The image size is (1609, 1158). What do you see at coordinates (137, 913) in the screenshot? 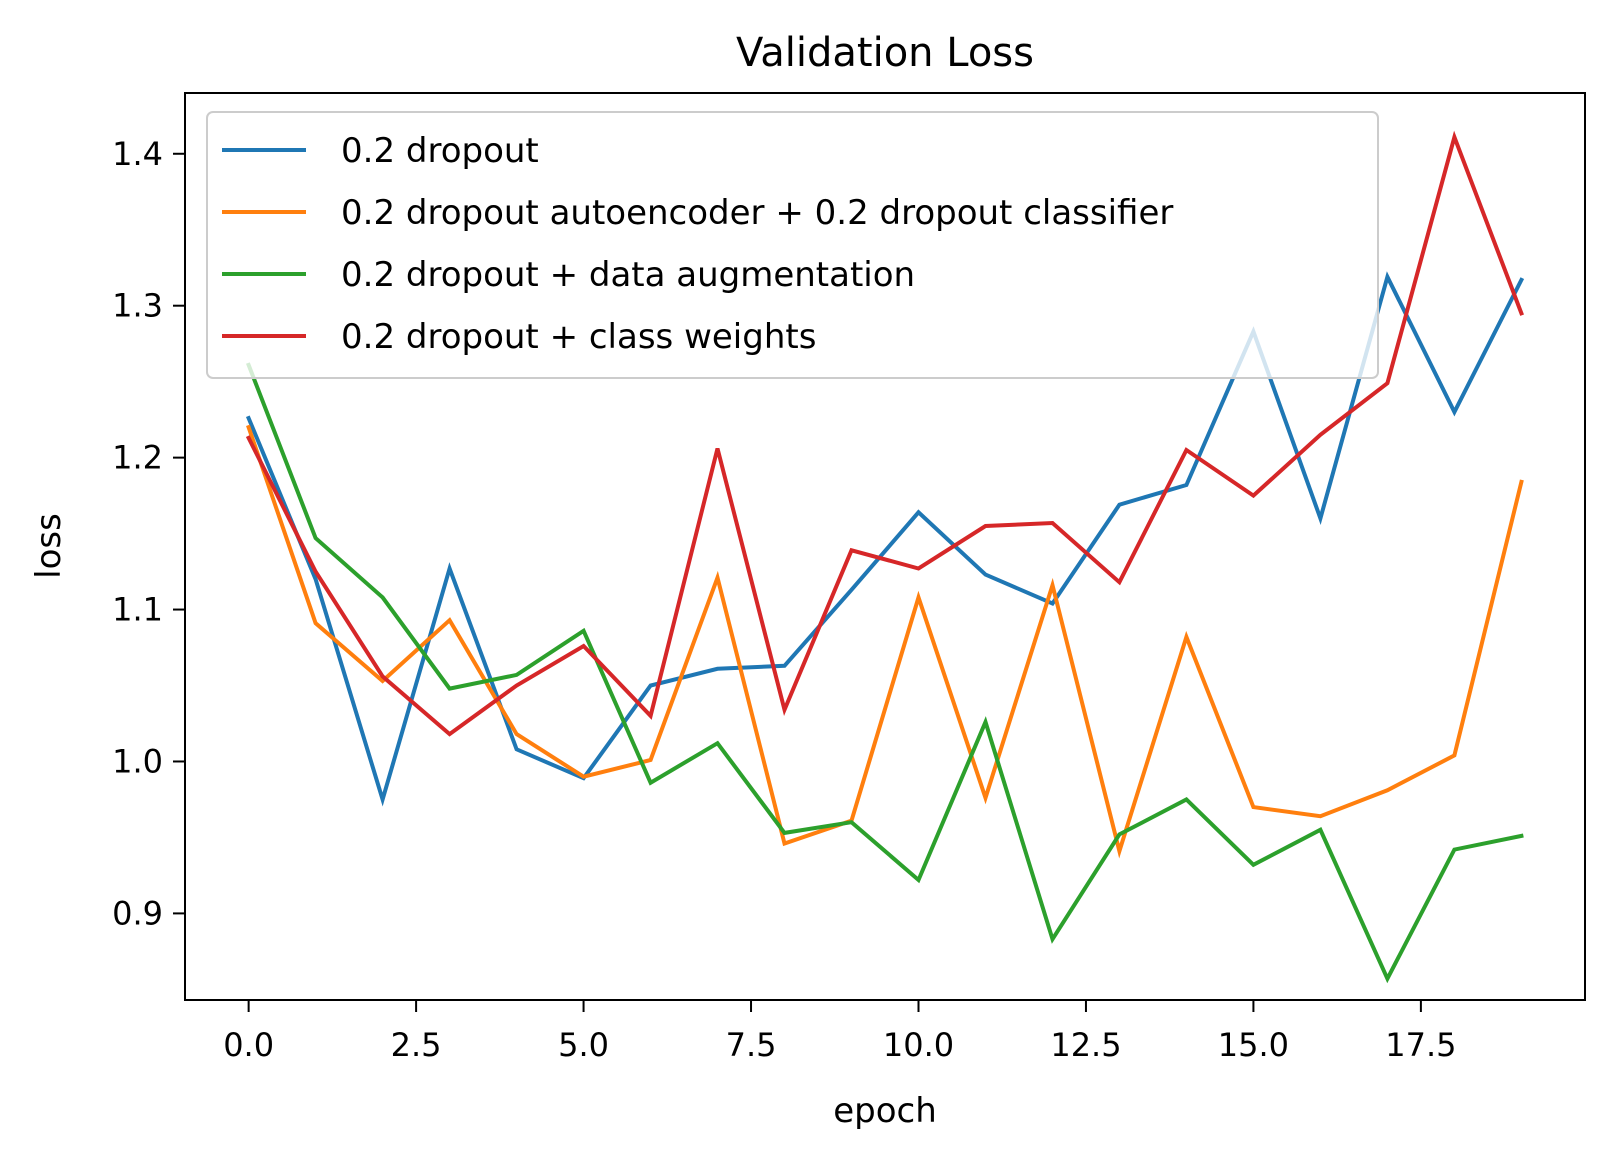
I see `y-tick-label: 0.9` at bounding box center [137, 913].